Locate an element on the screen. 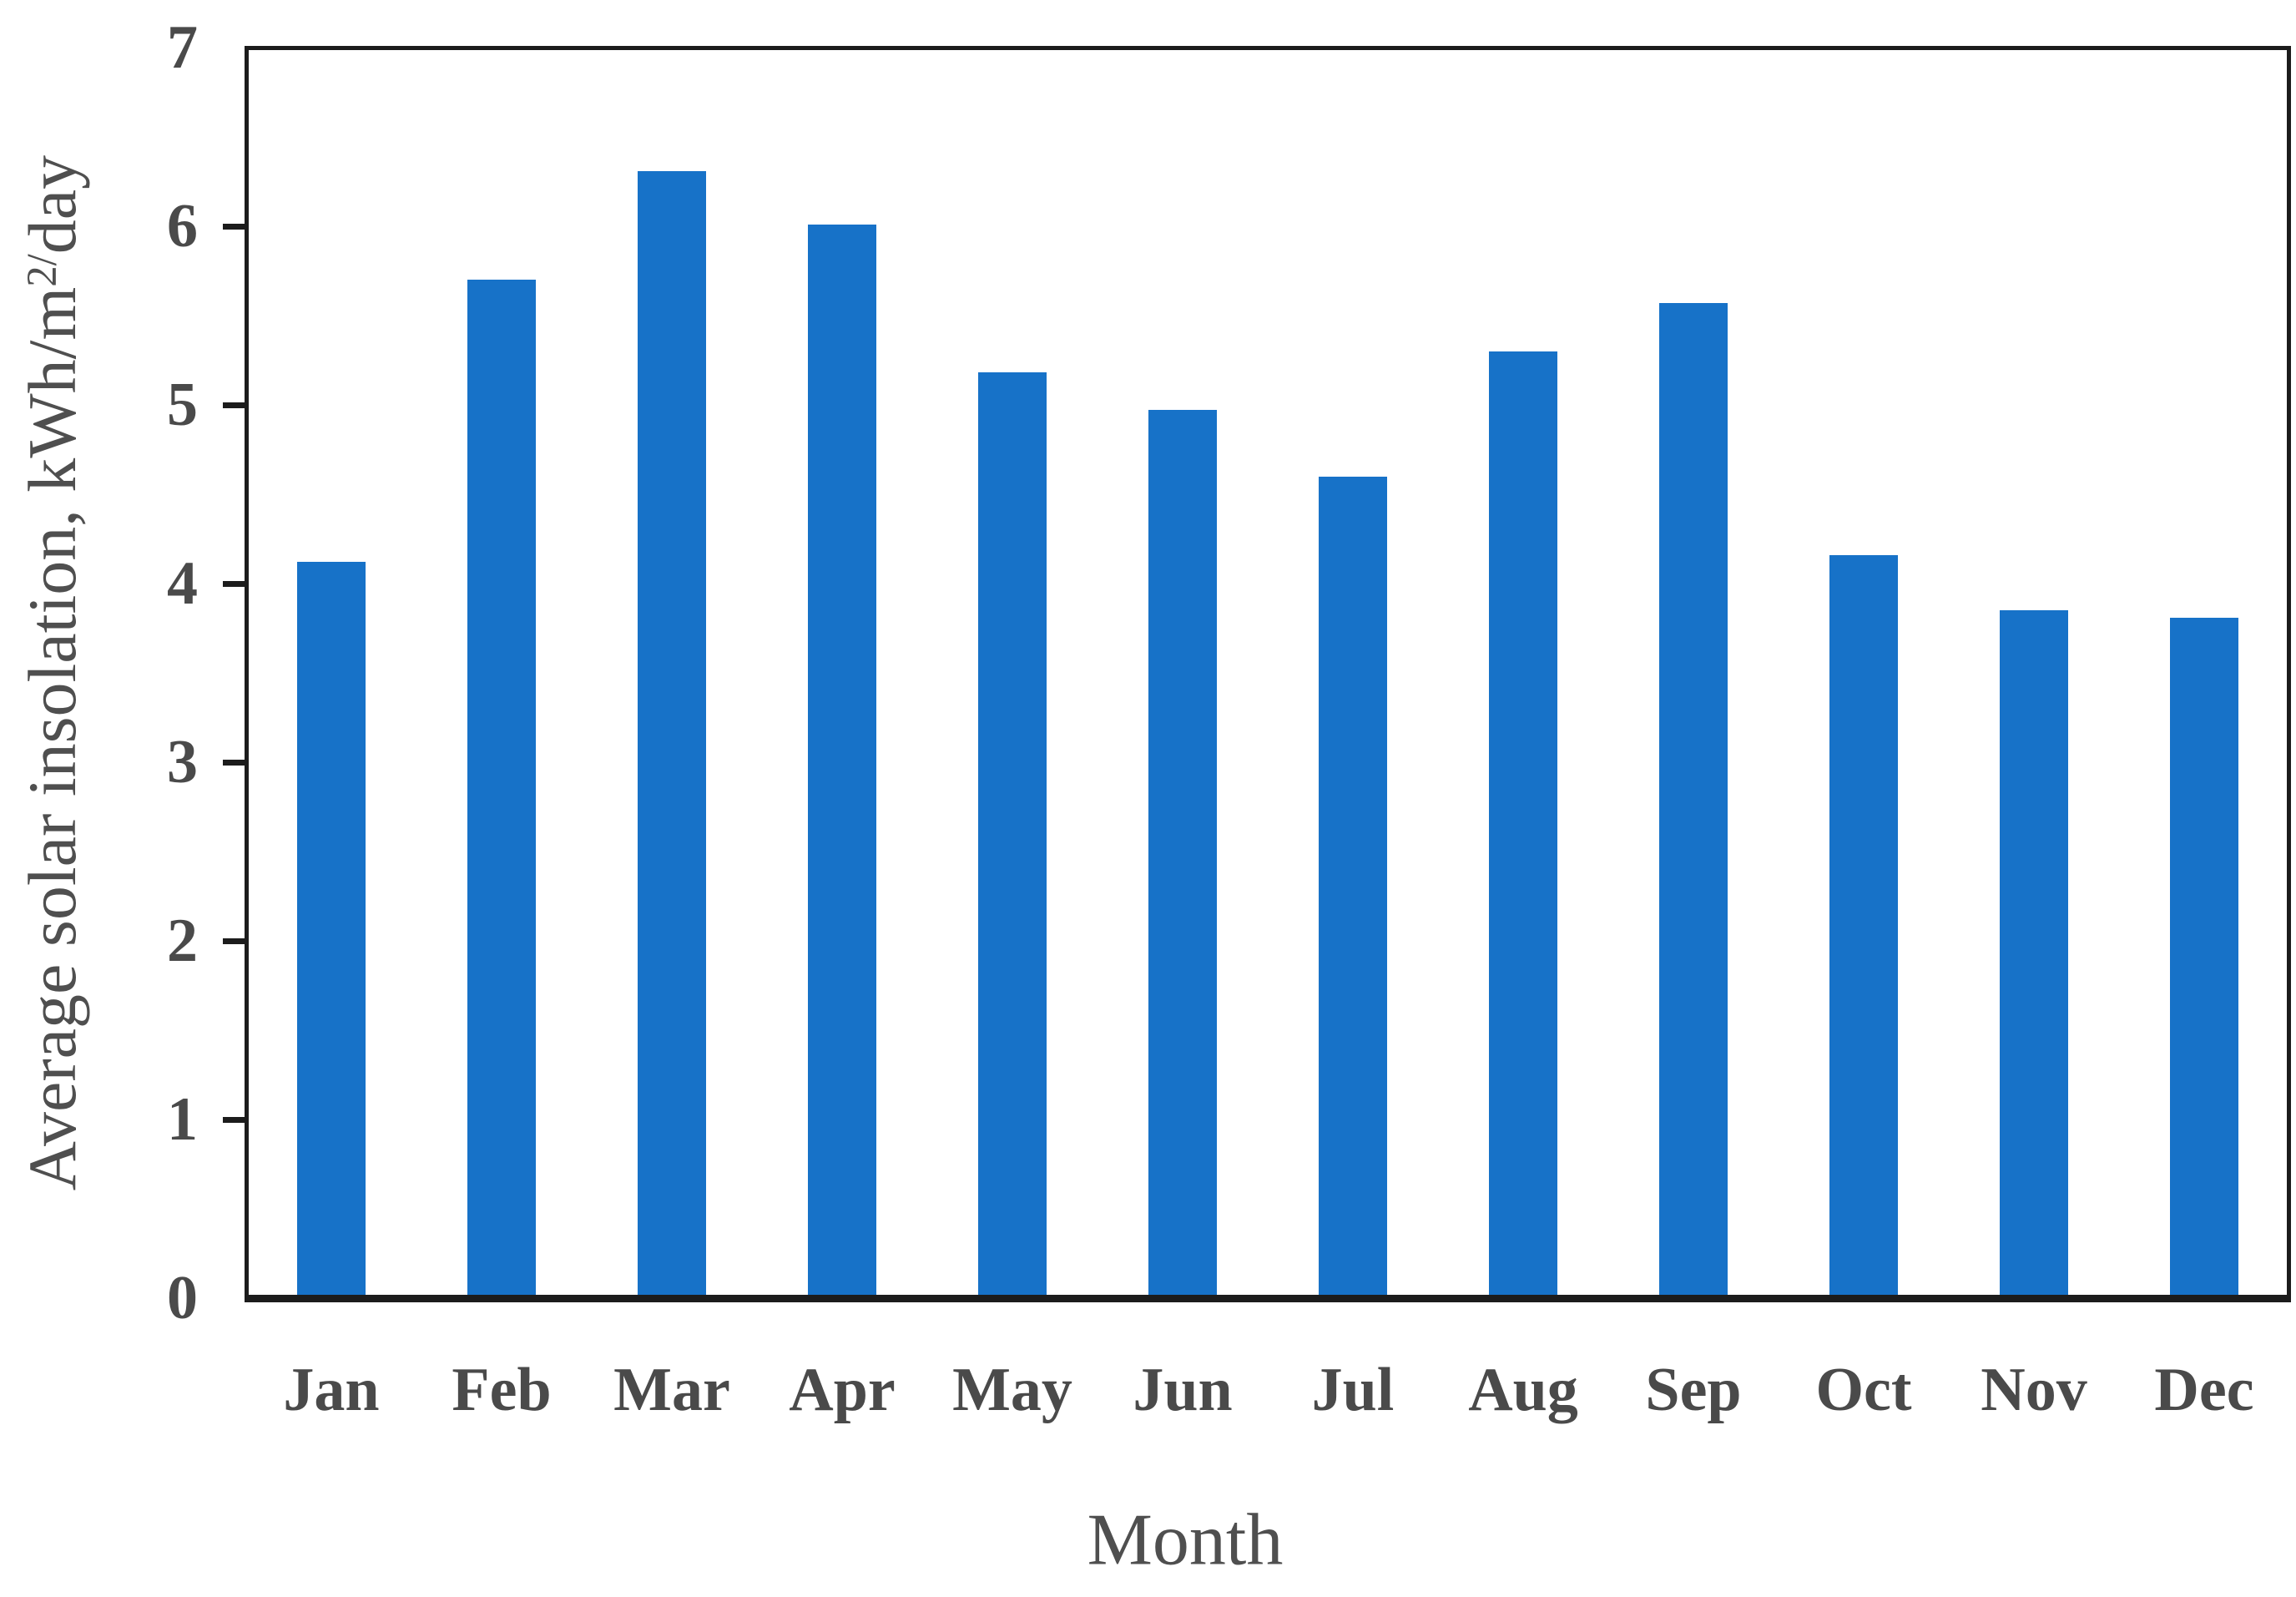 Image resolution: width=2296 pixels, height=1597 pixels. bar-dec is located at coordinates (2204, 958).